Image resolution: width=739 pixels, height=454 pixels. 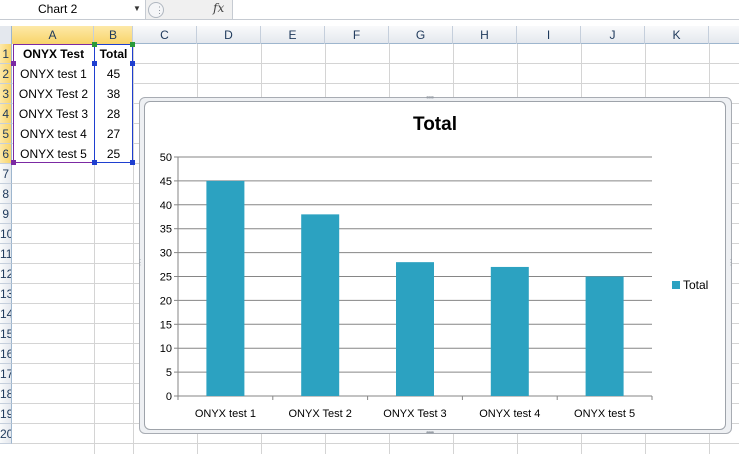 I want to click on resize-handle-left: ⋮, so click(x=140, y=262).